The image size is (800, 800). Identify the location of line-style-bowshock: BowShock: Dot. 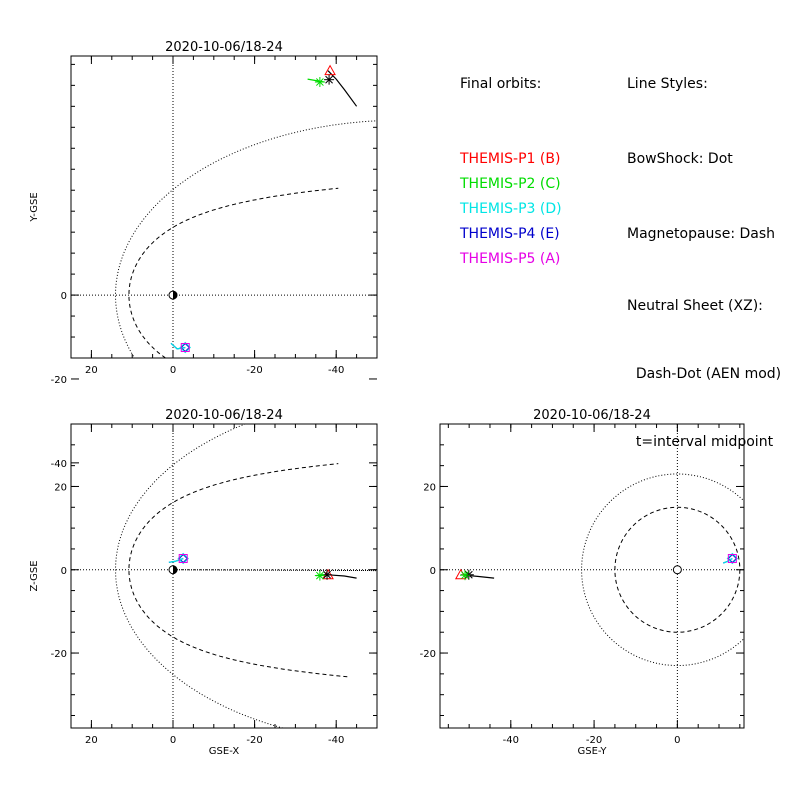
(680, 159).